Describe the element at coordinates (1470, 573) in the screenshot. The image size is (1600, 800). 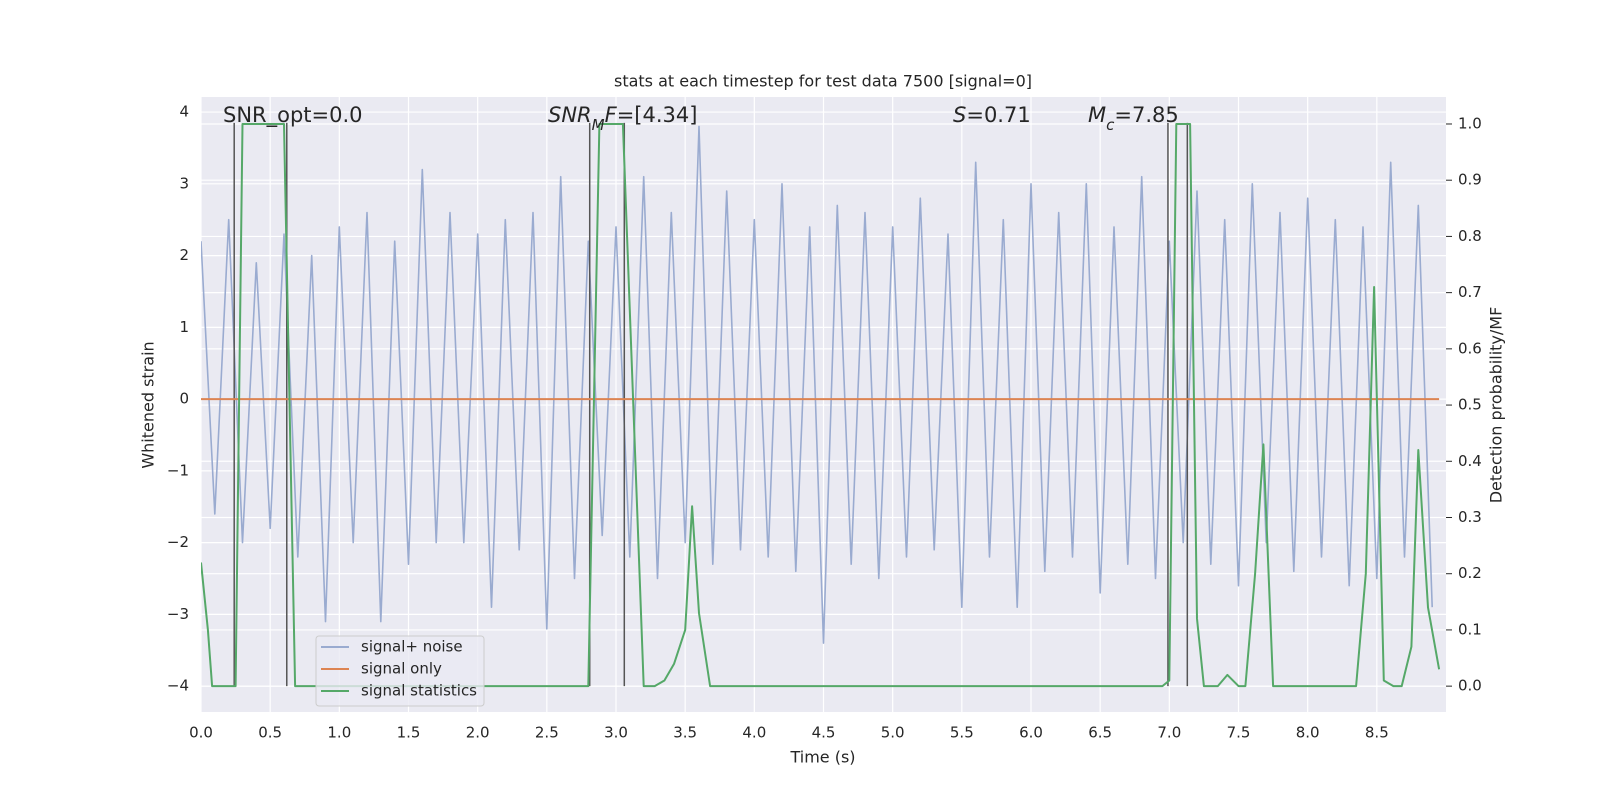
I see `y2-tick-label: 0.2` at that location.